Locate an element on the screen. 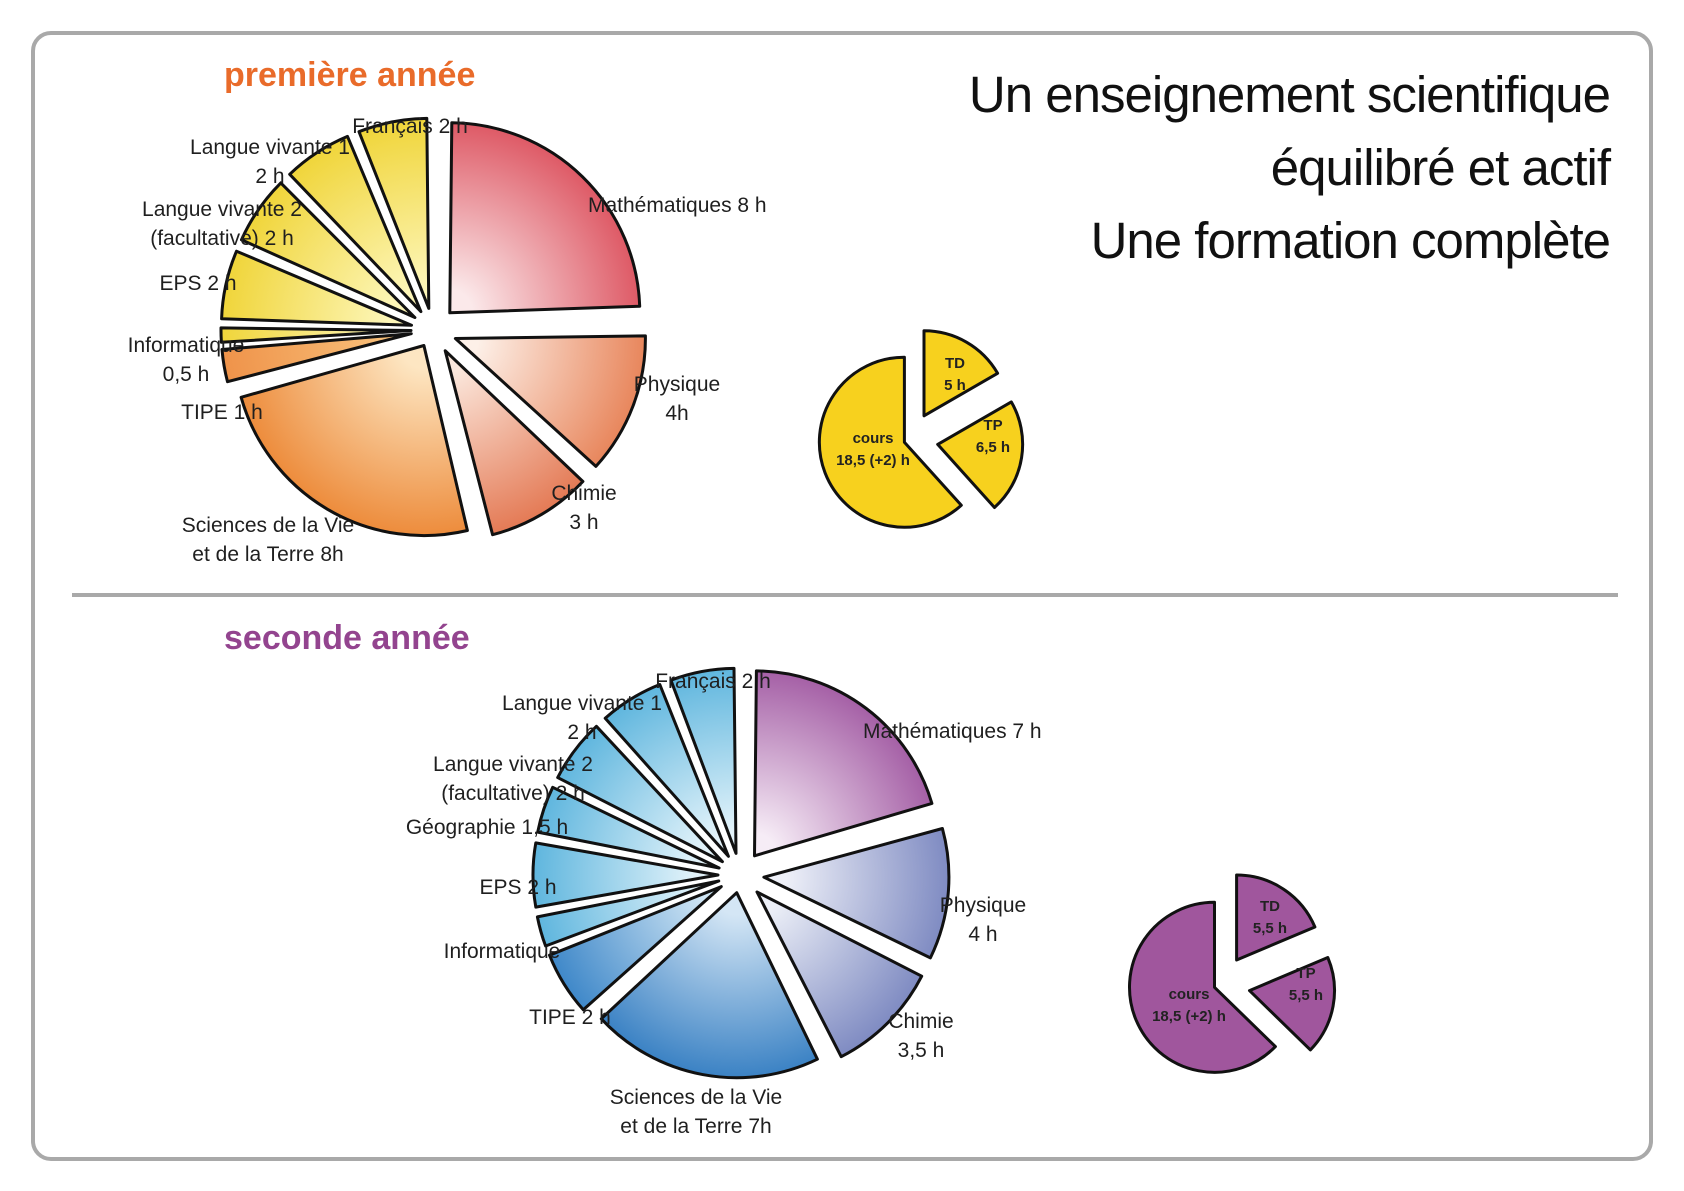  pie2-label-eps: EPS 2 h is located at coordinates (517, 887).